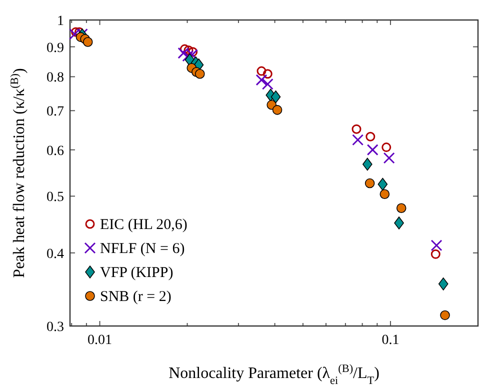  I want to click on y-tick-label: 0.9, so click(55, 48).